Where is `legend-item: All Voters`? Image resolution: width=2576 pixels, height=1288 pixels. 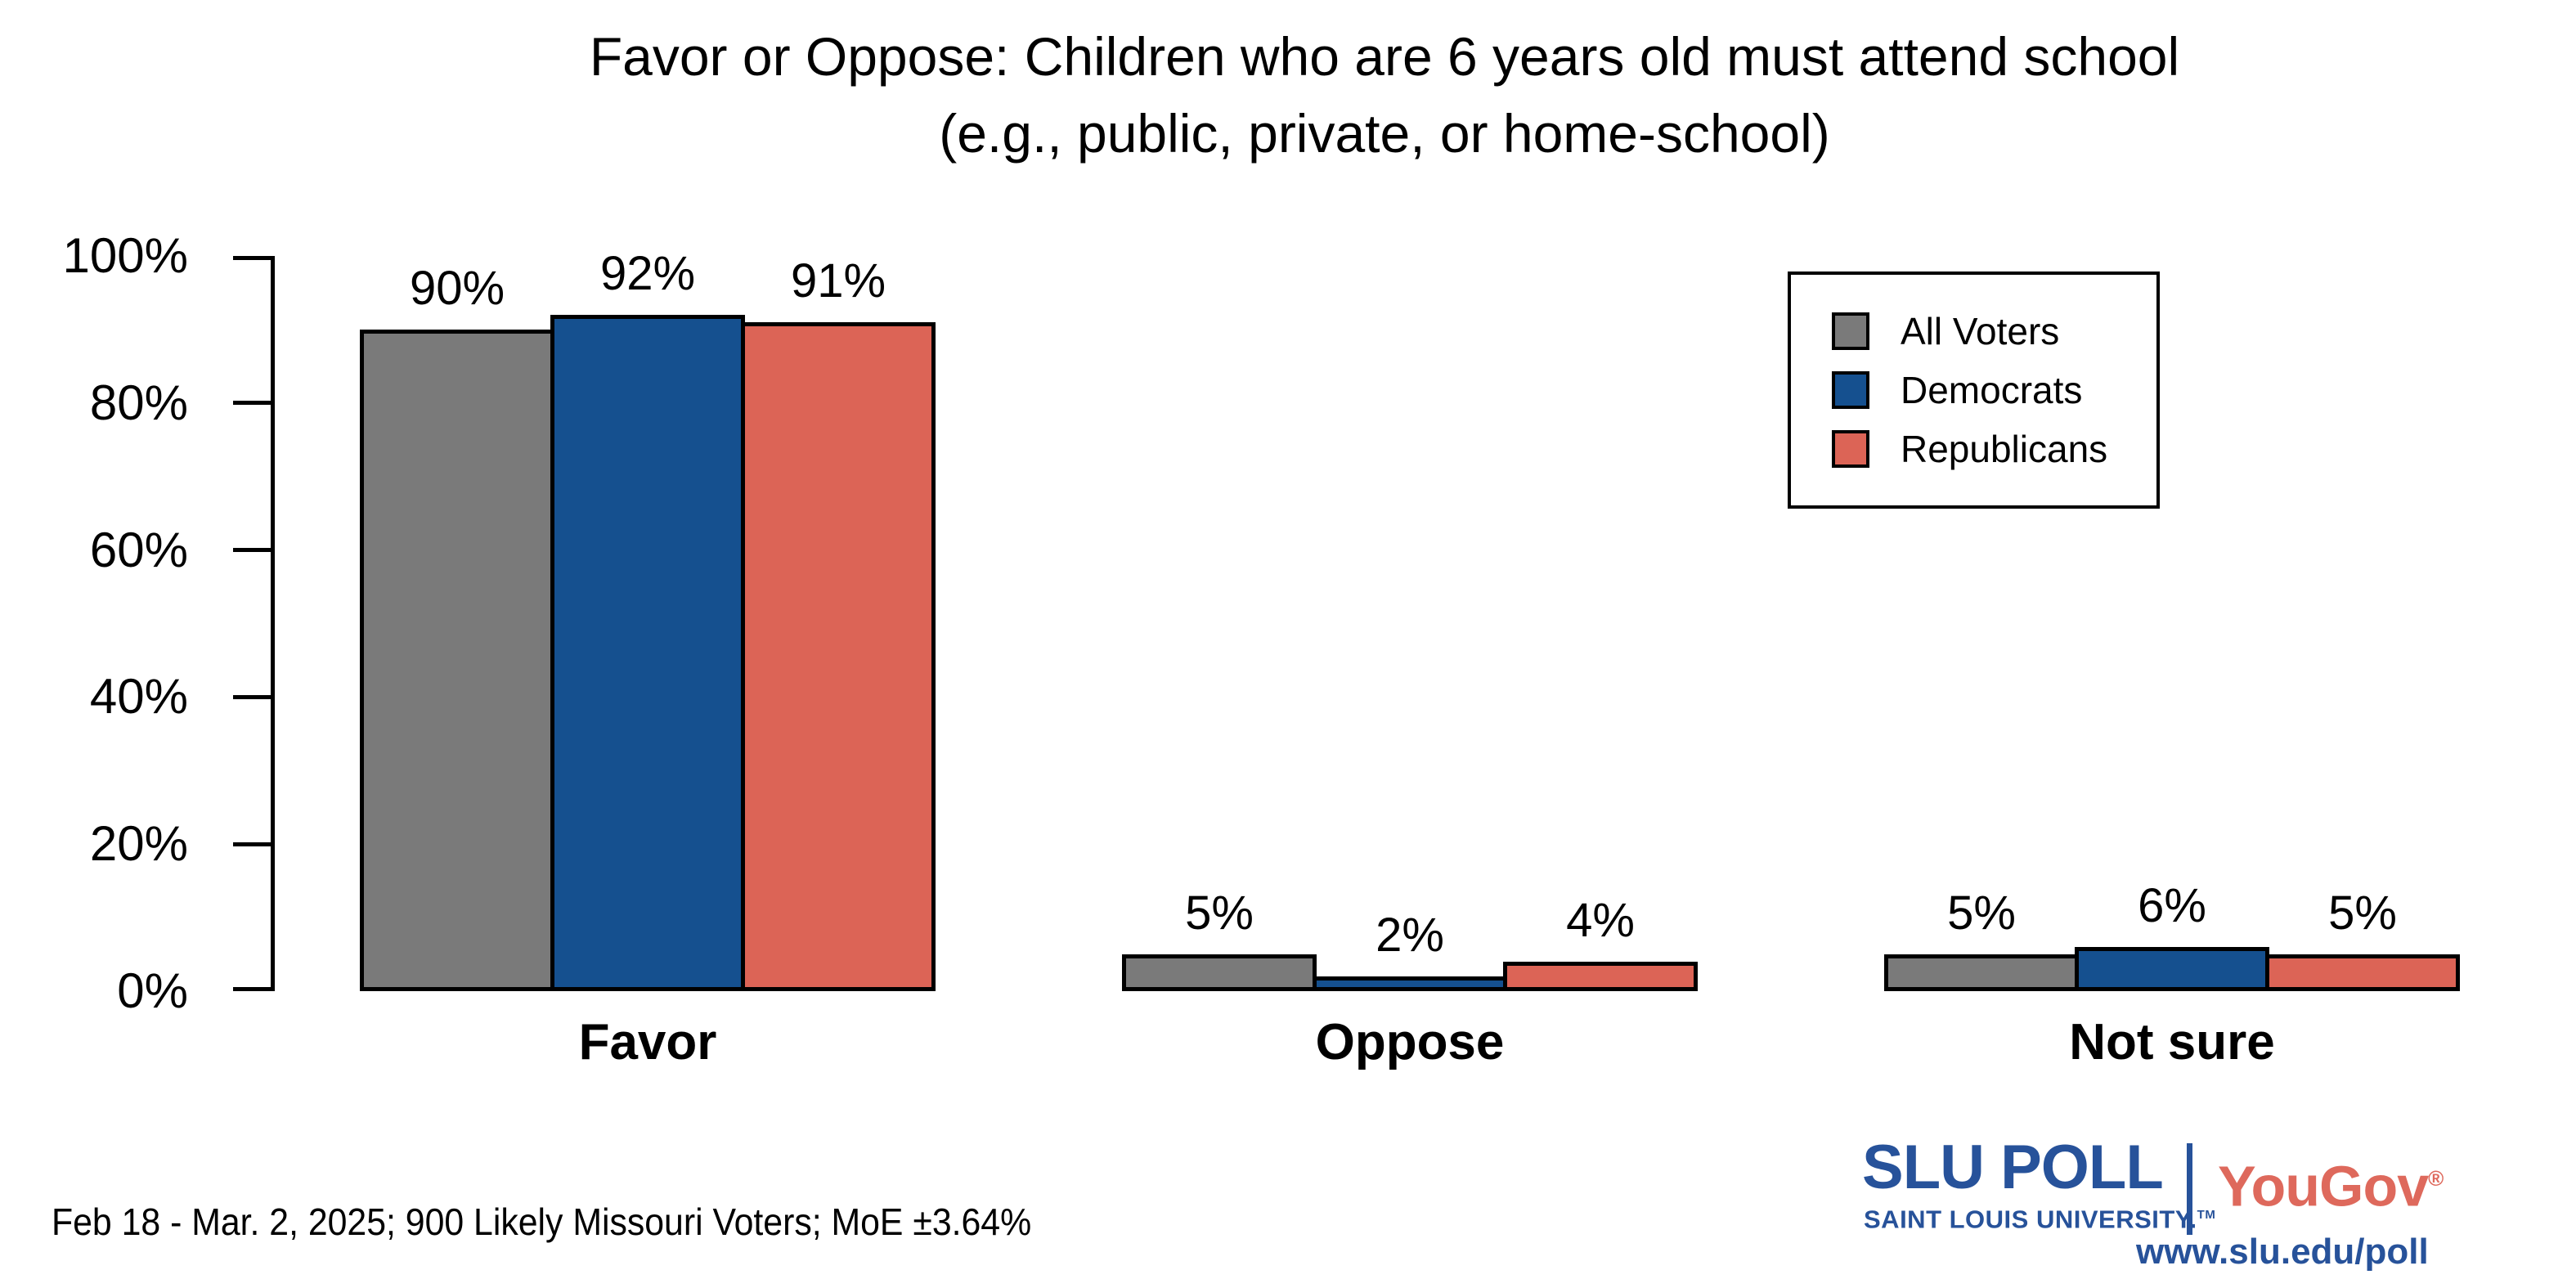
legend-item: All Voters is located at coordinates (1969, 331).